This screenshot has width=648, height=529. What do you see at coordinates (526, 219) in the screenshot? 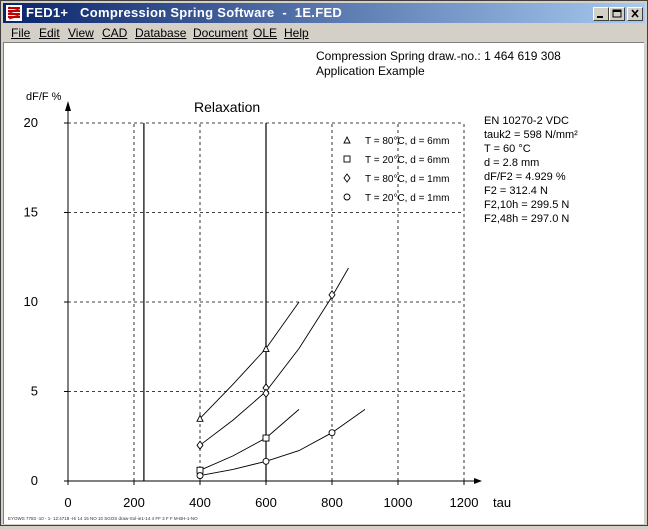
I see `info-line: F2,48h = 297.0 N` at bounding box center [526, 219].